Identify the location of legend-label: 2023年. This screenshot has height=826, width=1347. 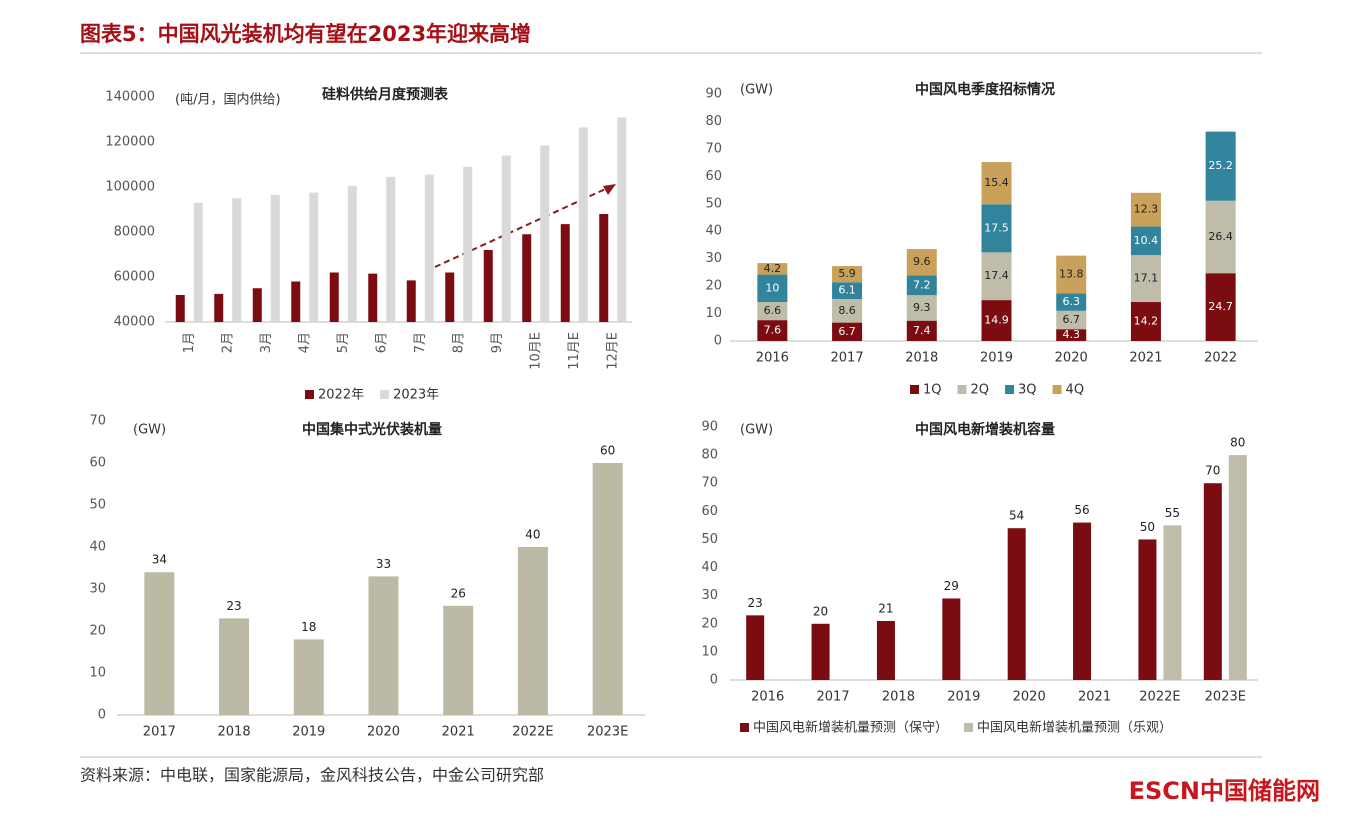
(416, 395).